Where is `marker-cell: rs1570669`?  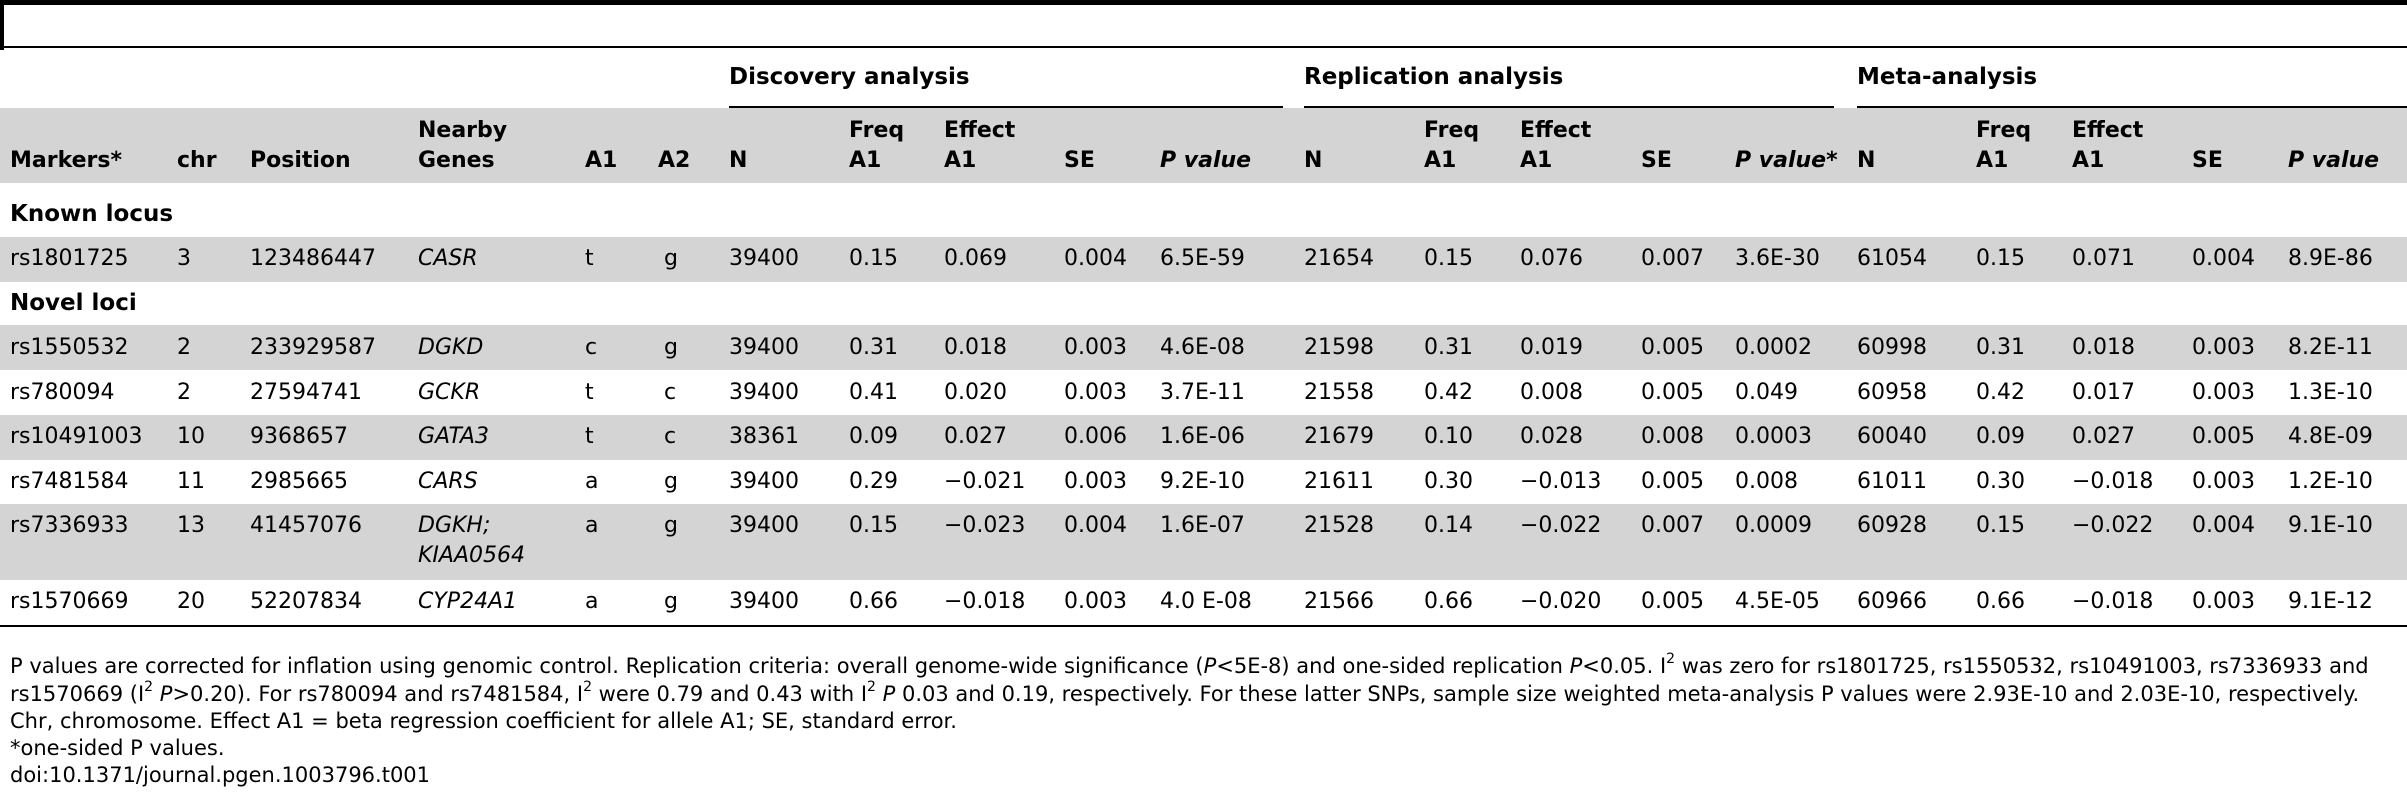
marker-cell: rs1570669 is located at coordinates (69, 601).